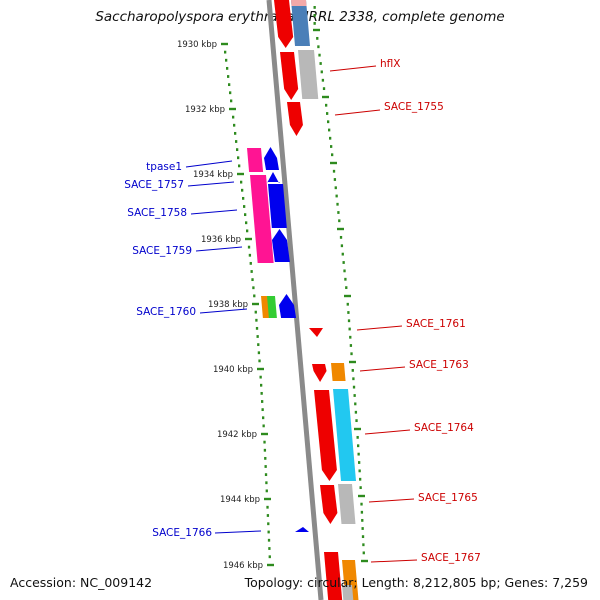  I want to click on gene-label: SACE_1764, so click(444, 428).